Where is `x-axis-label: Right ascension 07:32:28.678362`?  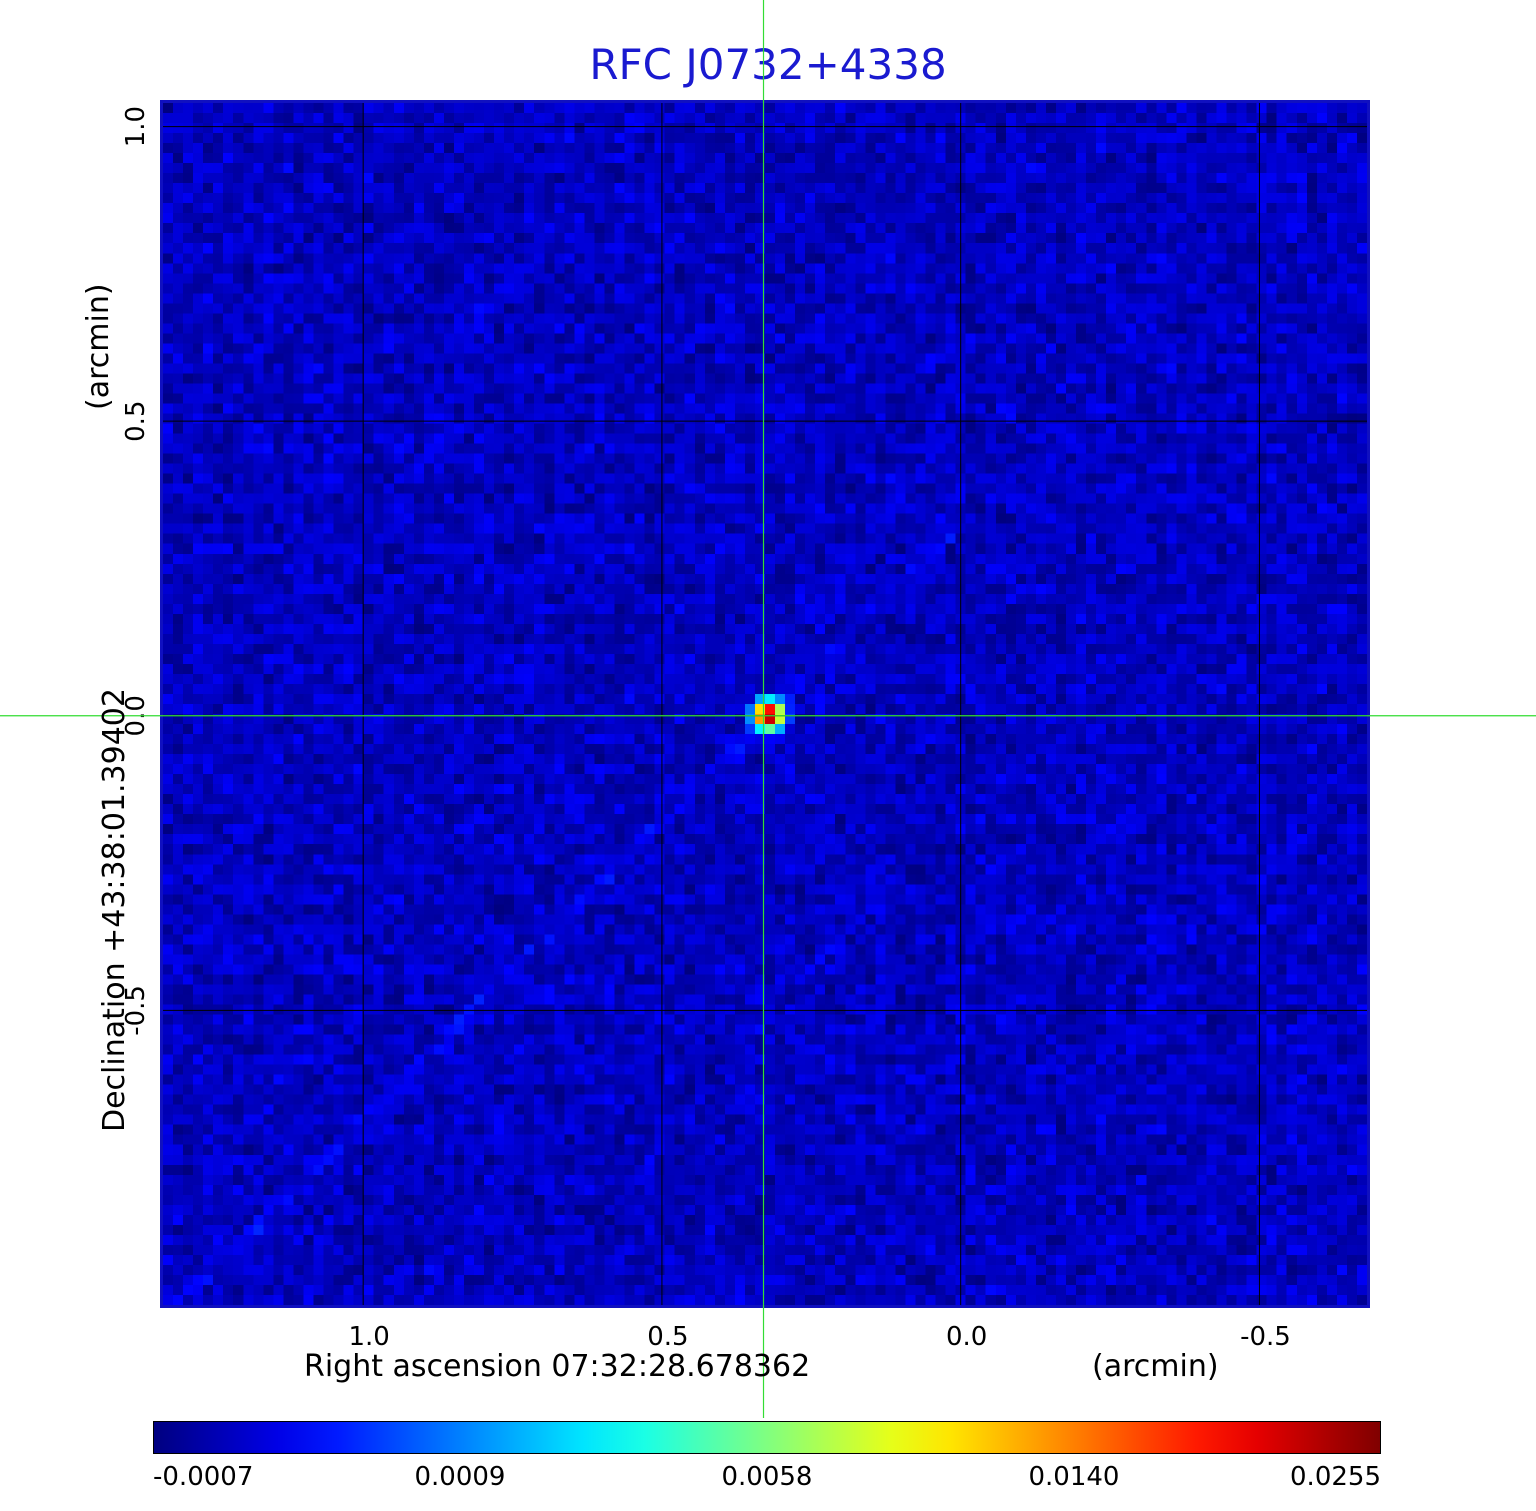
x-axis-label: Right ascension 07:32:28.678362 is located at coordinates (557, 1366).